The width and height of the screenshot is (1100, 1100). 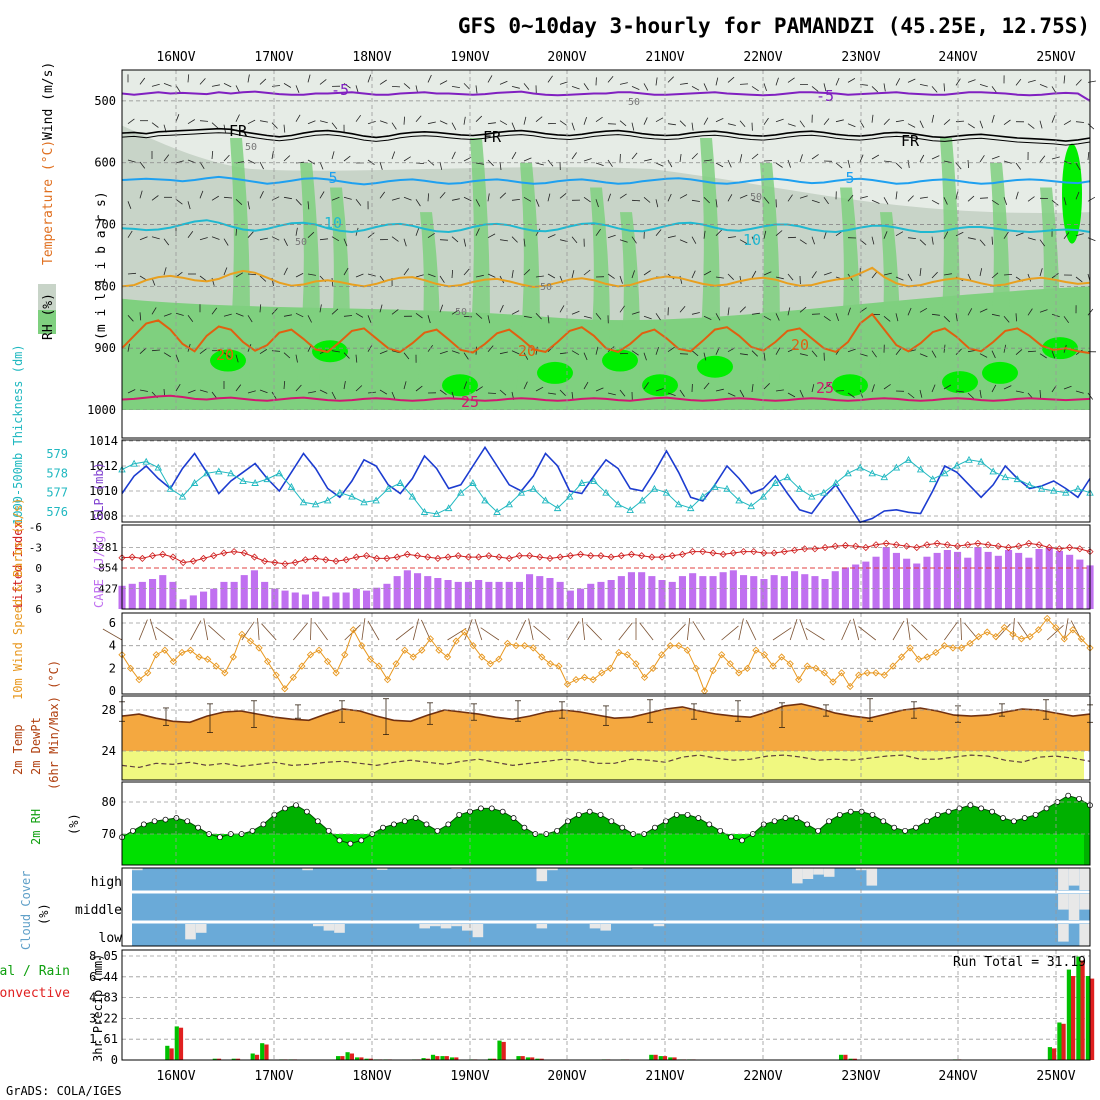 I want to click on bottom-date-label: 24NOV, so click(x=957, y=1076).